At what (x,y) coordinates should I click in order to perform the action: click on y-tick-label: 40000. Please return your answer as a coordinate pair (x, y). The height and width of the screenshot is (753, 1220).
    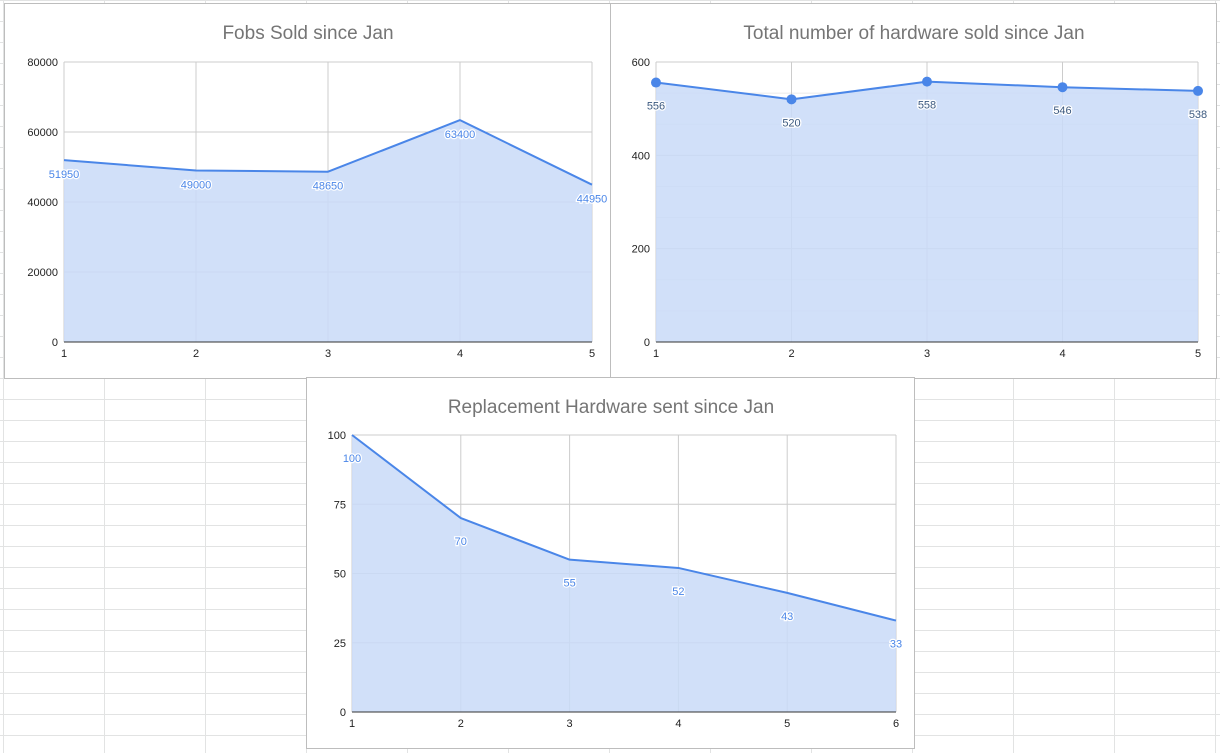
    Looking at the image, I should click on (42, 203).